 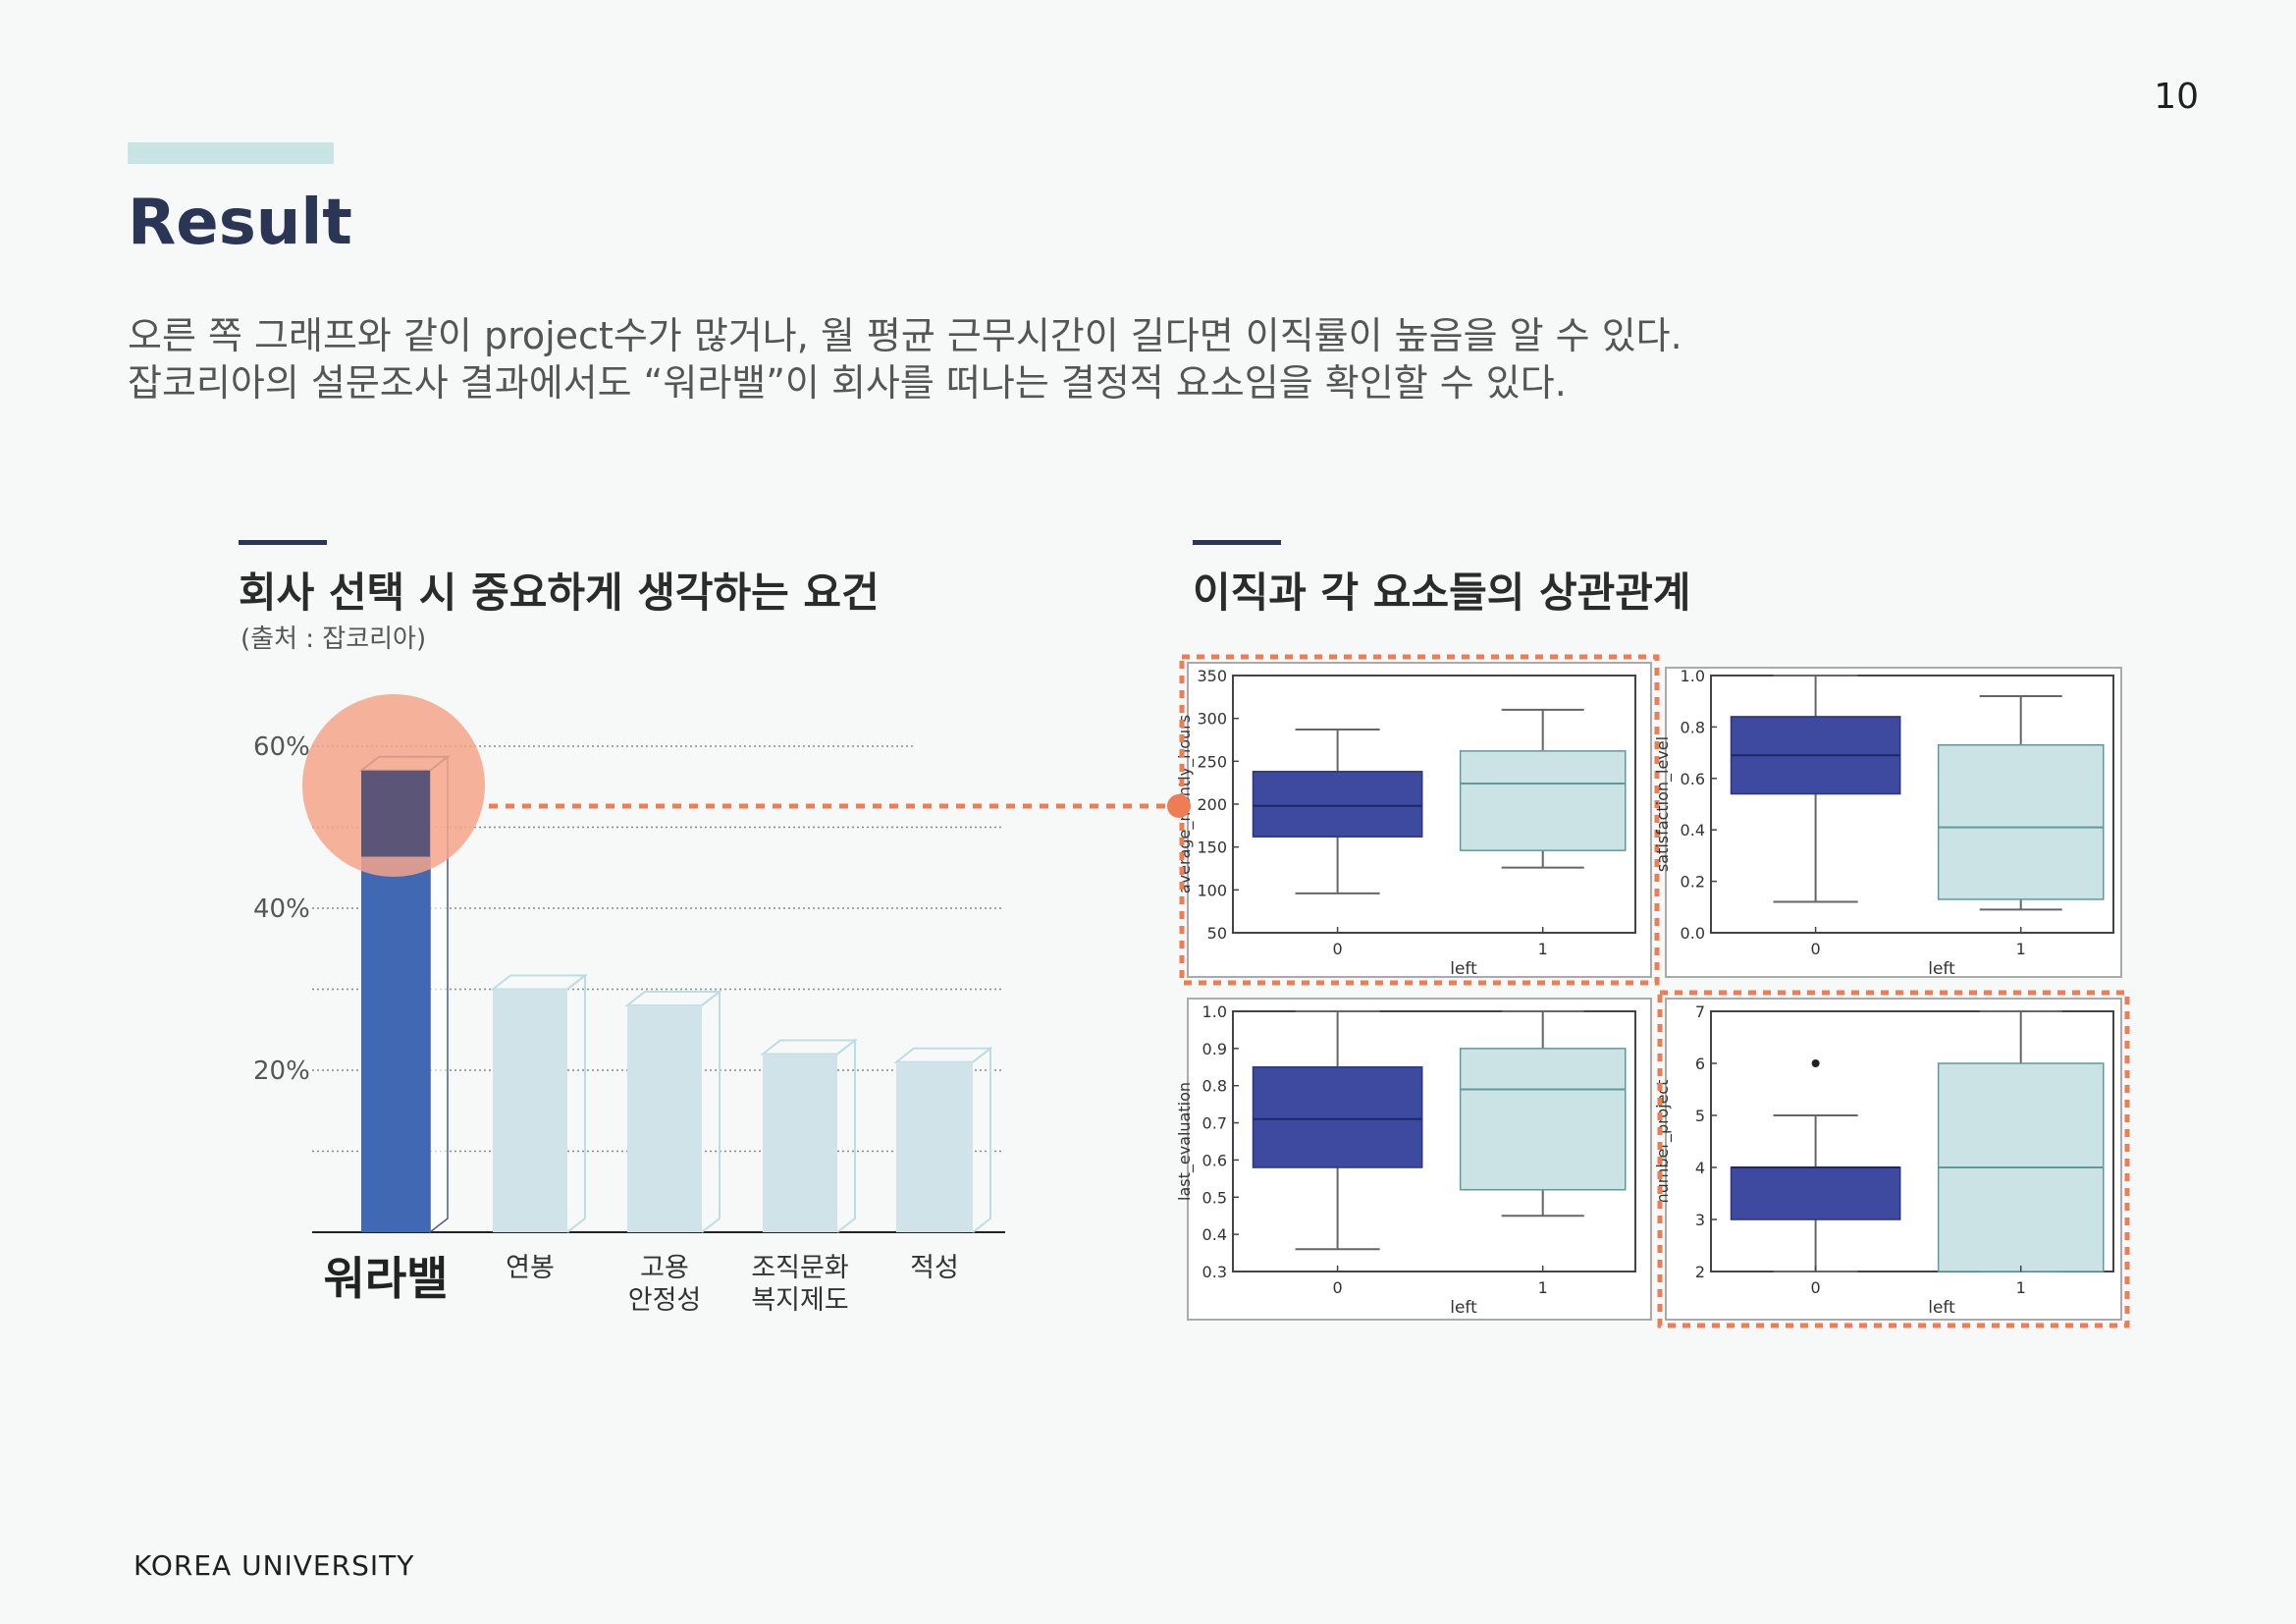 What do you see at coordinates (240, 223) in the screenshot?
I see `page-title: Result` at bounding box center [240, 223].